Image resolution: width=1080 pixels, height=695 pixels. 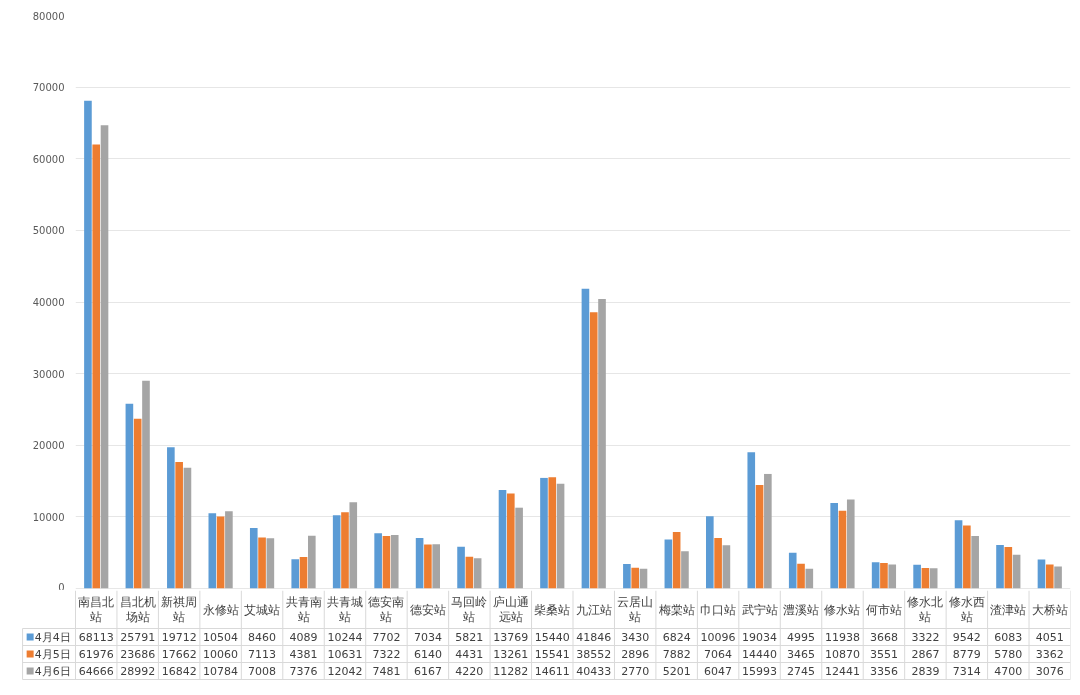 What do you see at coordinates (593, 609) in the screenshot?
I see `x-tick-label: 九江站` at bounding box center [593, 609].